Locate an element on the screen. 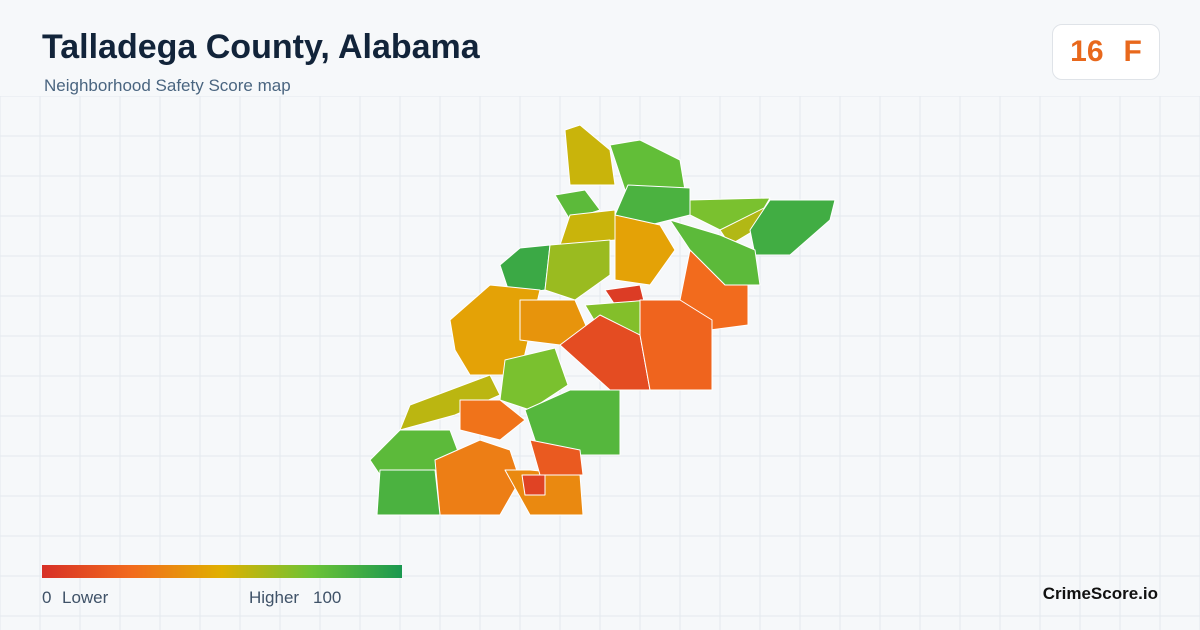  score-value: 16 is located at coordinates (1087, 51).